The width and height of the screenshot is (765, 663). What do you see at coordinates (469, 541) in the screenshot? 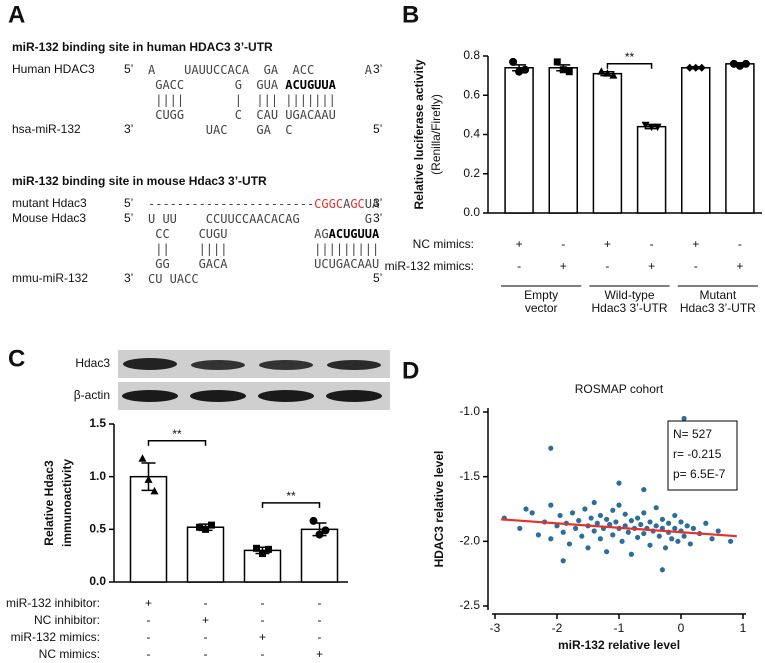
I see `y-tick-label: -2.0` at bounding box center [469, 541].